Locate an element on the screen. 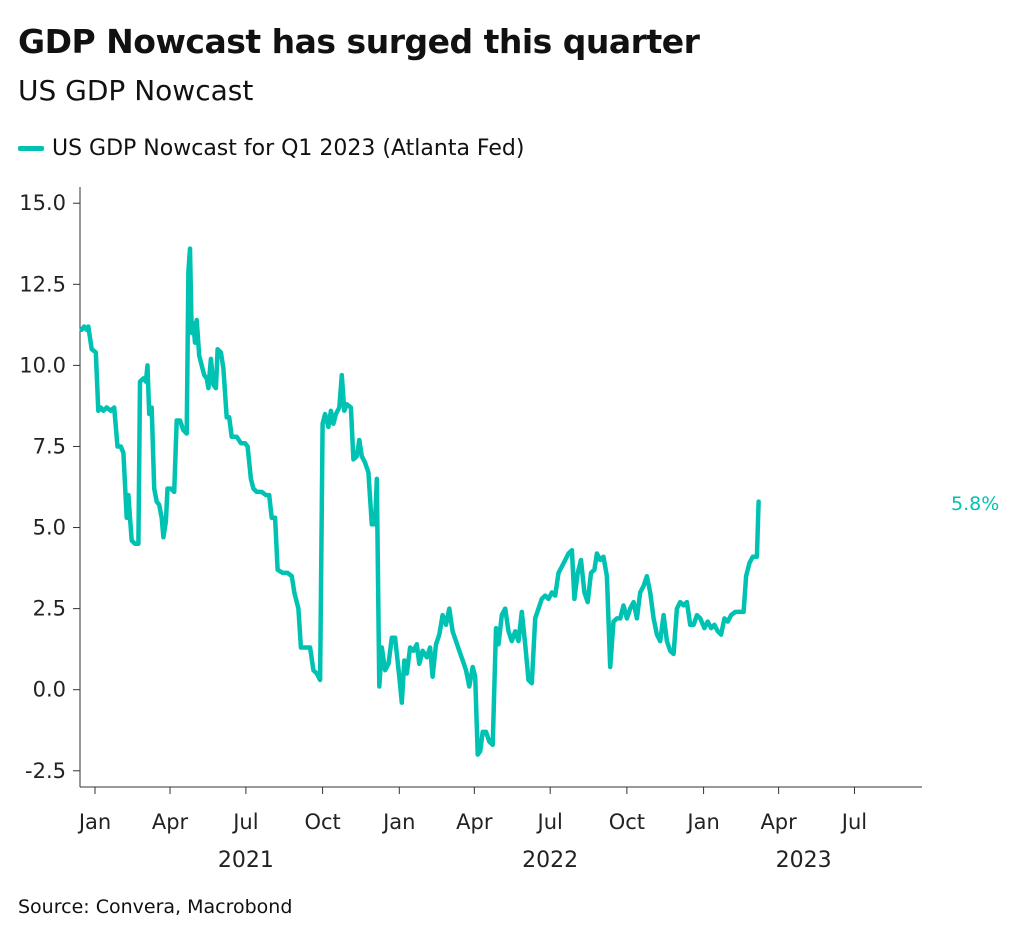 The width and height of the screenshot is (1024, 940). y-tick-label: 5.0 is located at coordinates (49, 528).